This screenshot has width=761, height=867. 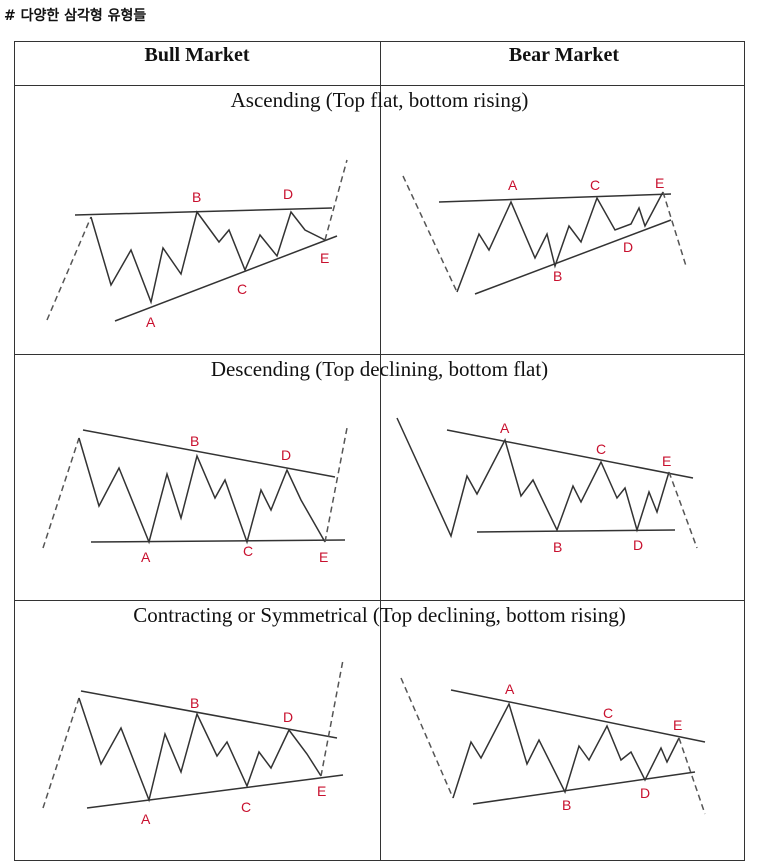 What do you see at coordinates (197, 55) in the screenshot?
I see `column-header-bull: Bull Market` at bounding box center [197, 55].